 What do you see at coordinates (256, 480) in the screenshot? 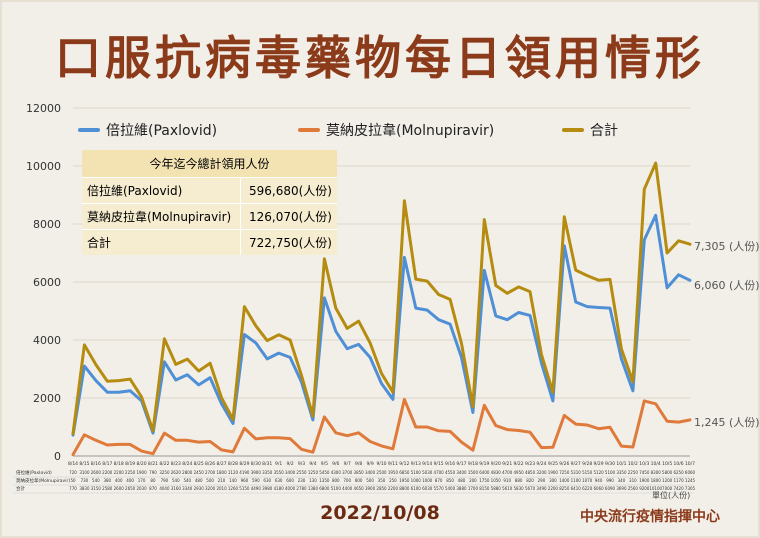
I see `table-cell-value: 590` at bounding box center [256, 480].